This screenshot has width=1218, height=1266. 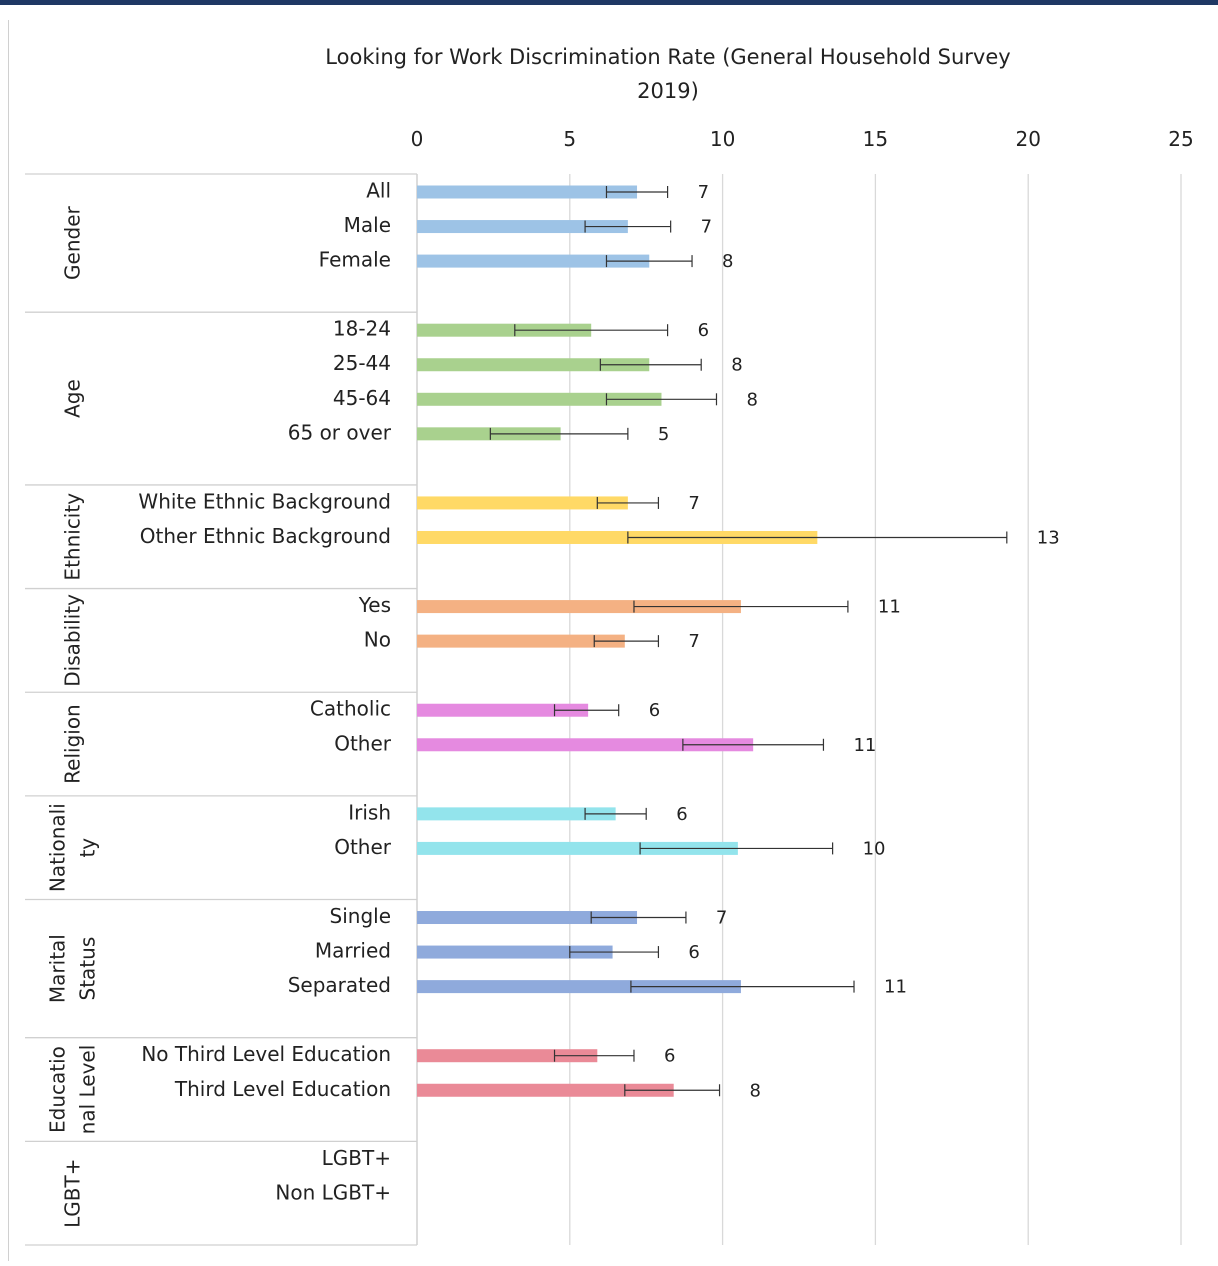 I want to click on group-label: Status, so click(x=88, y=969).